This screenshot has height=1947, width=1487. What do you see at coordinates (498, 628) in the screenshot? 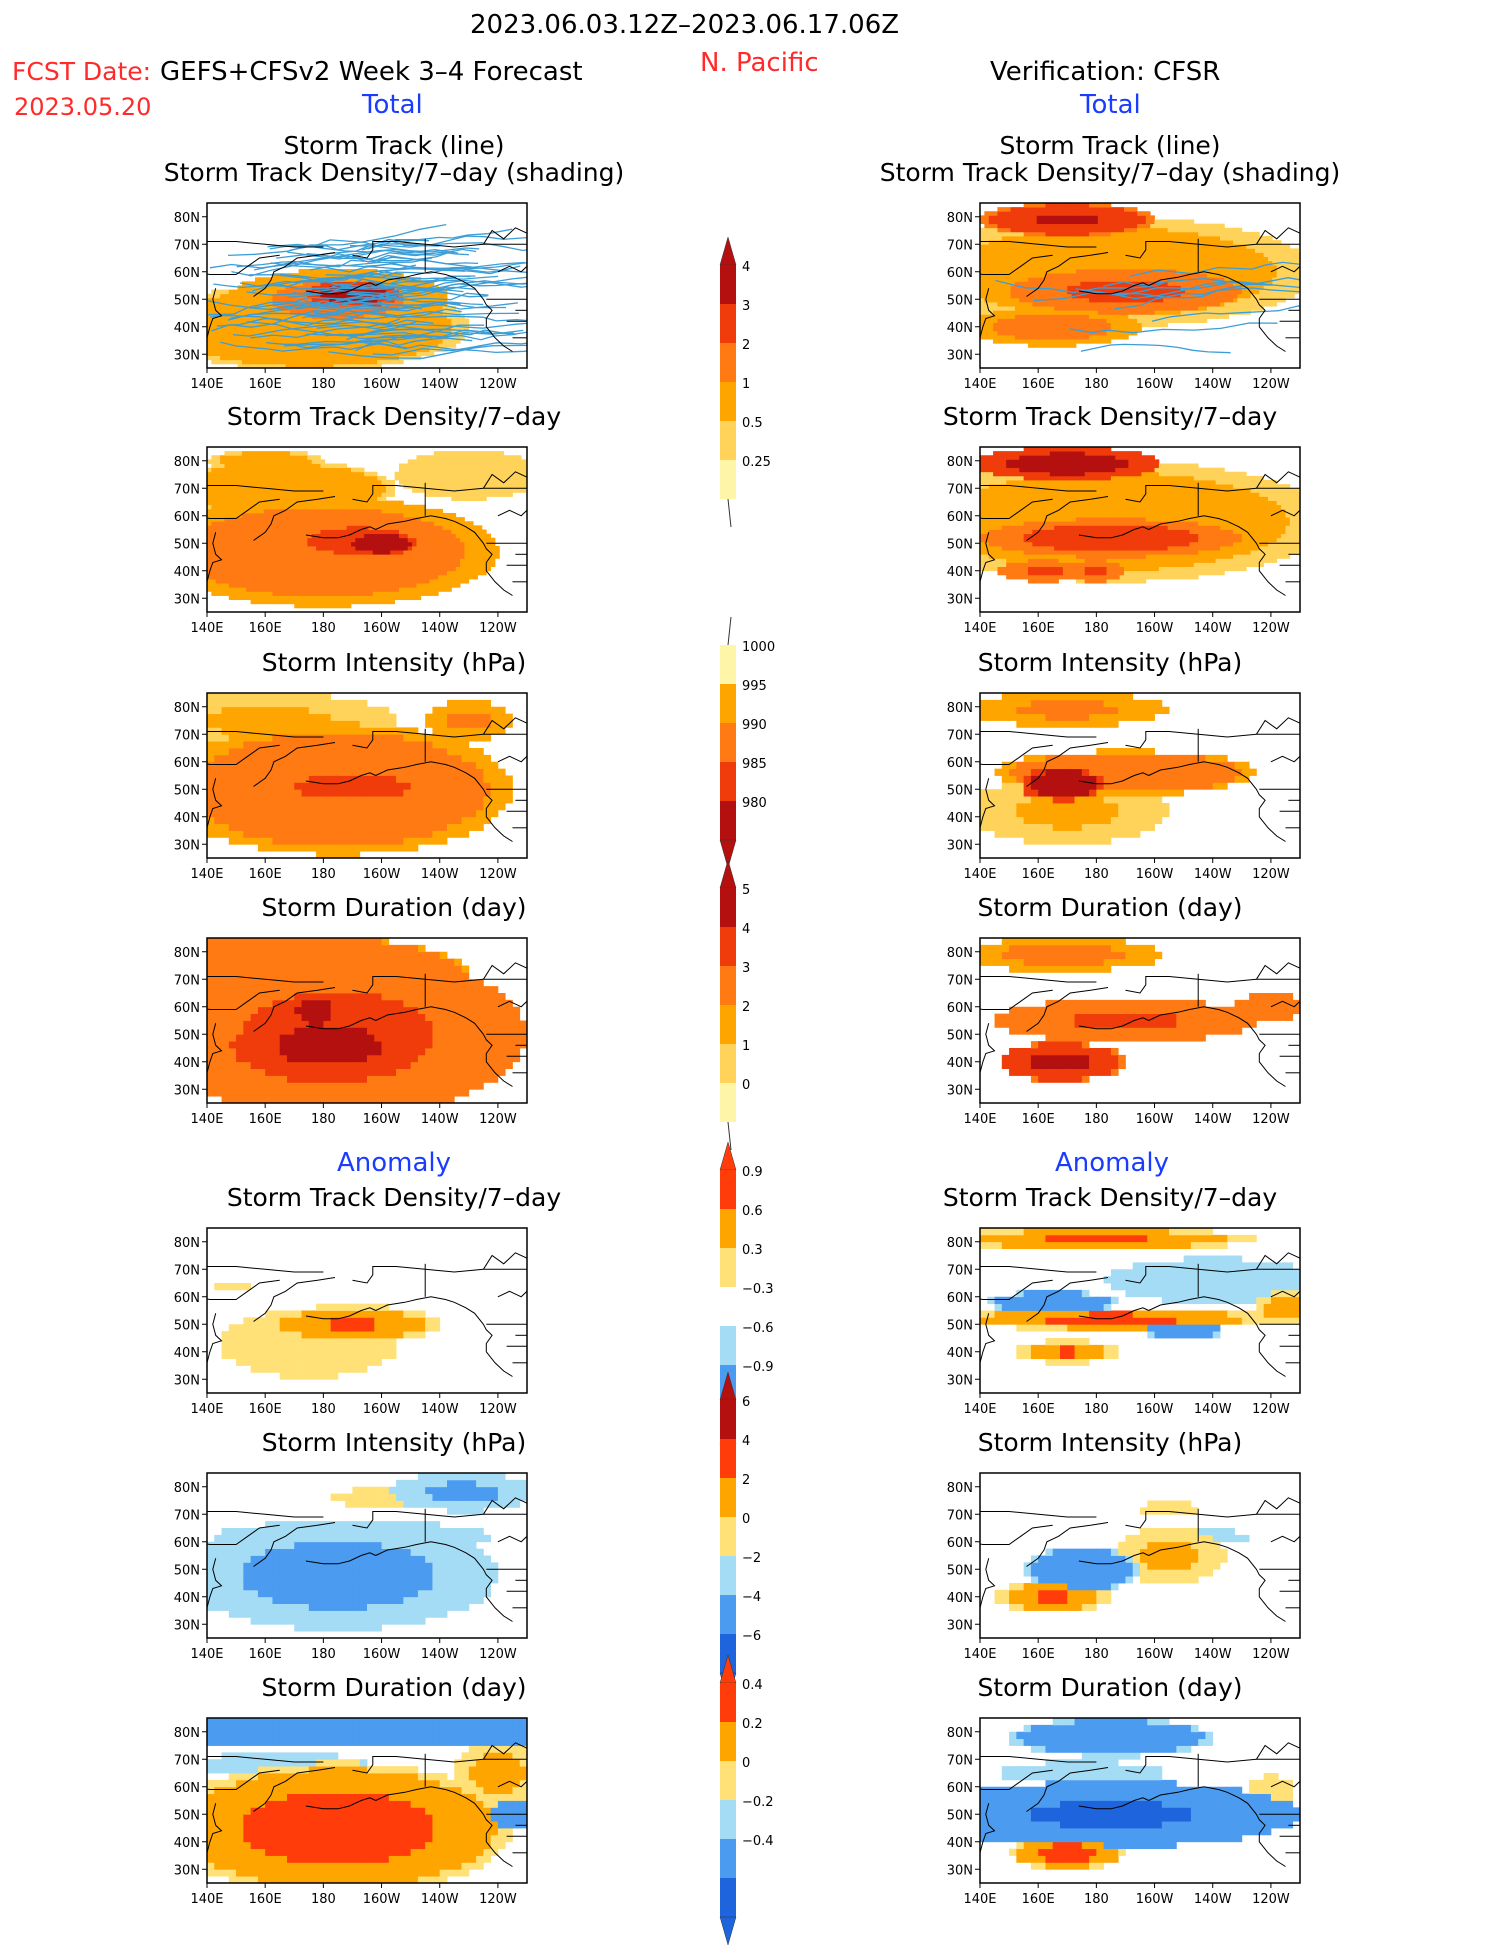
I see `x-tick-label: 120W` at bounding box center [498, 628].